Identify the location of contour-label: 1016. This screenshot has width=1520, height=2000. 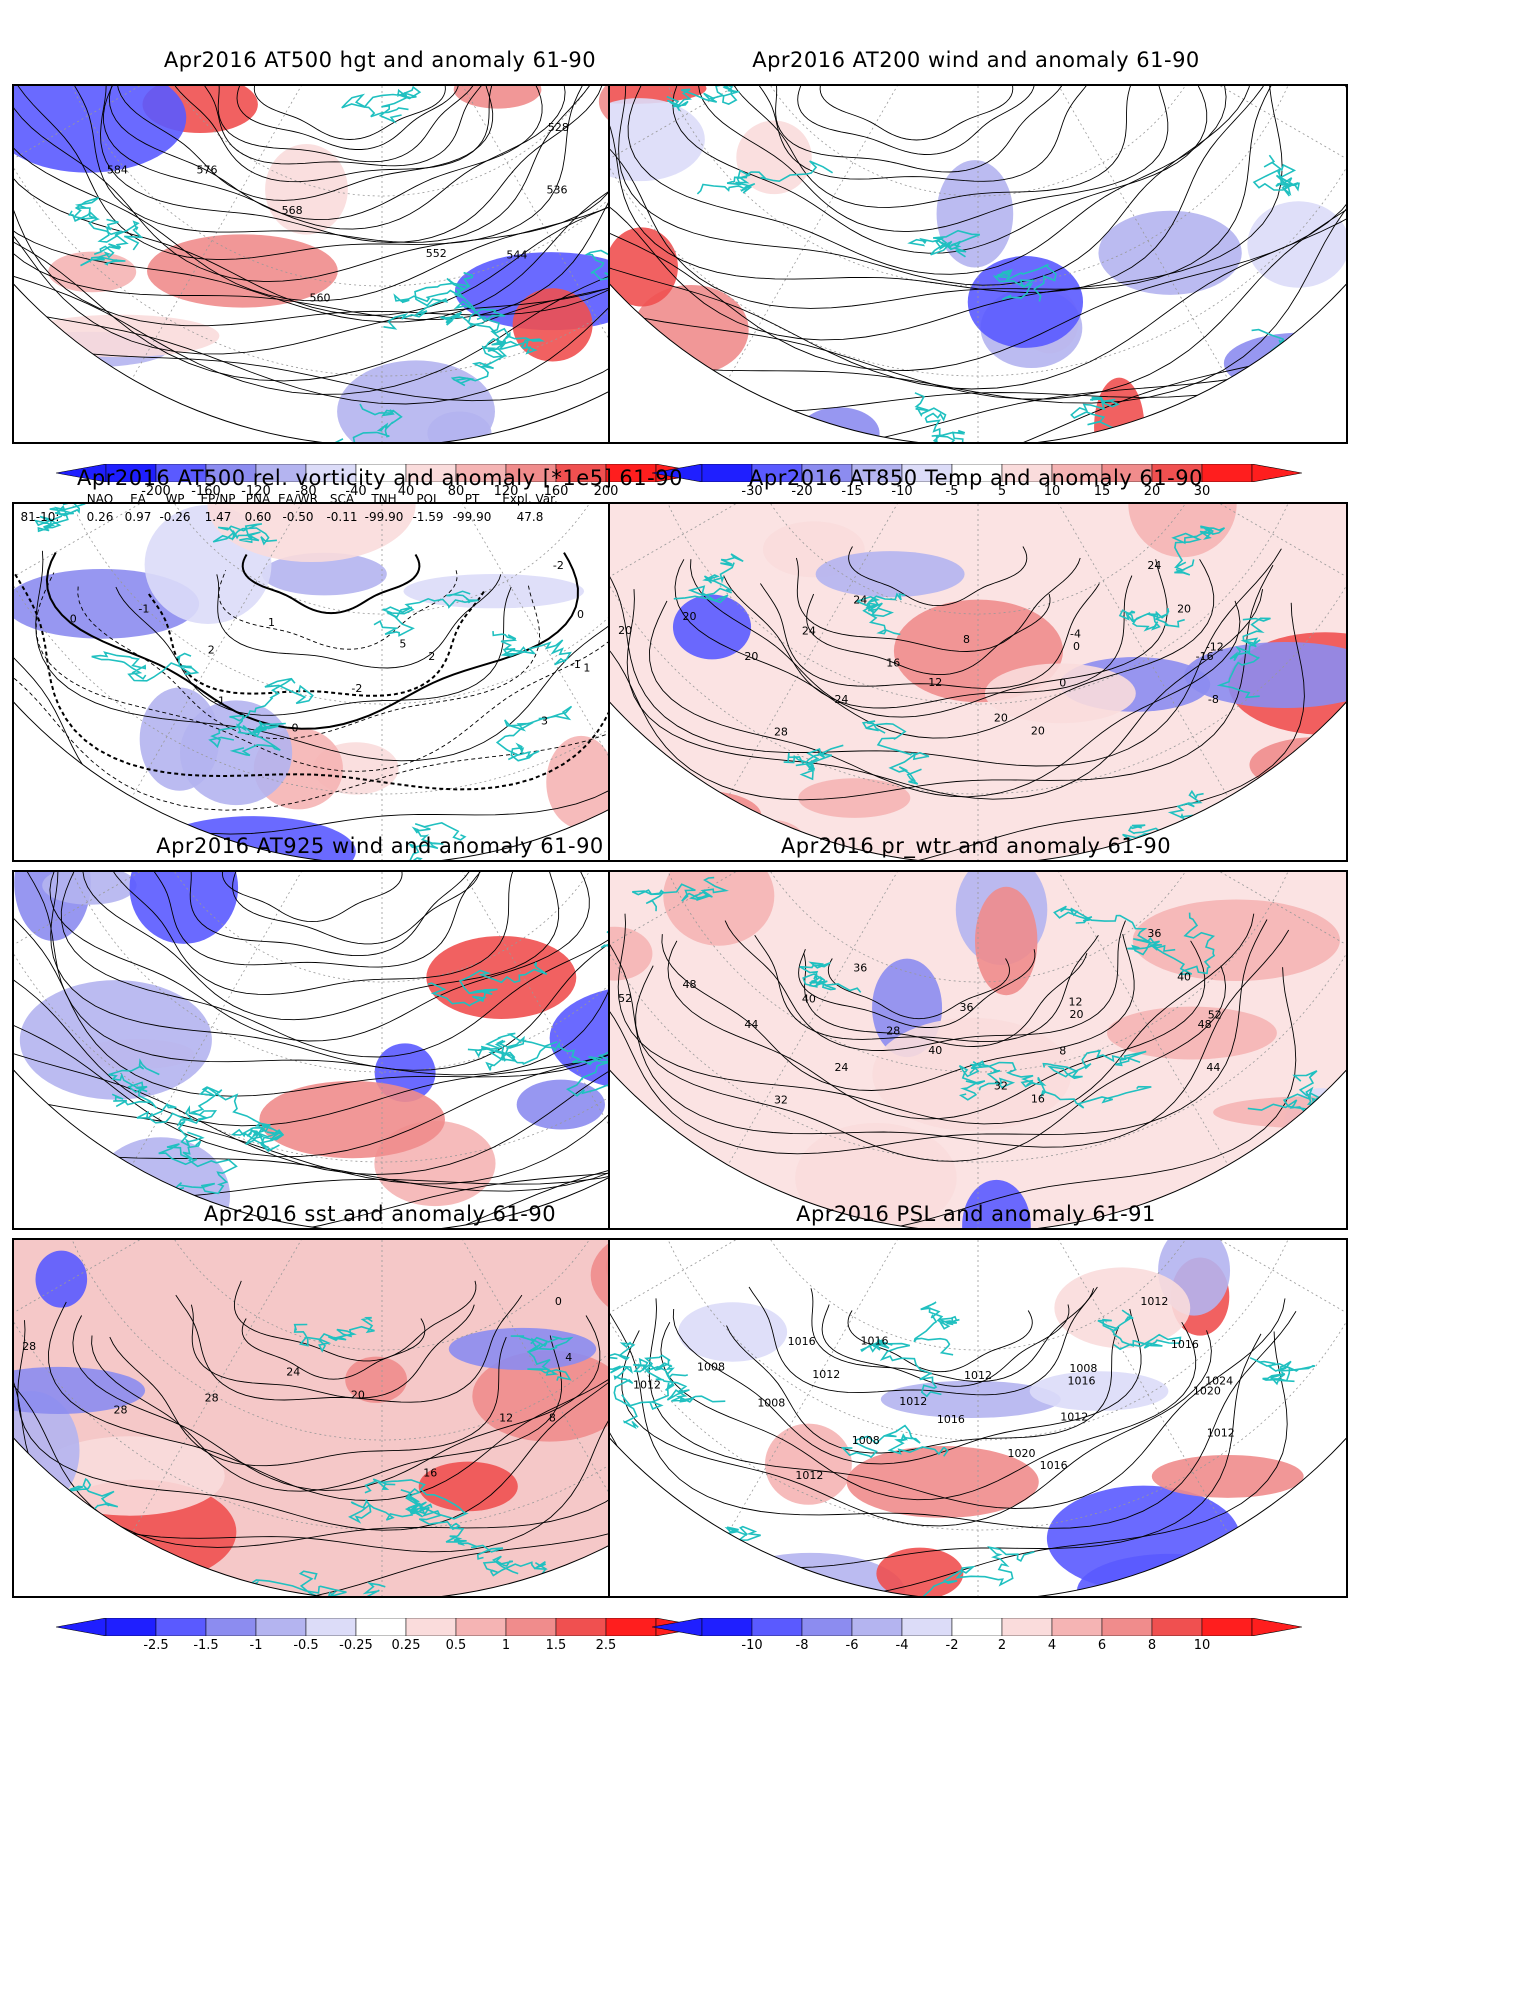
(1081, 1380).